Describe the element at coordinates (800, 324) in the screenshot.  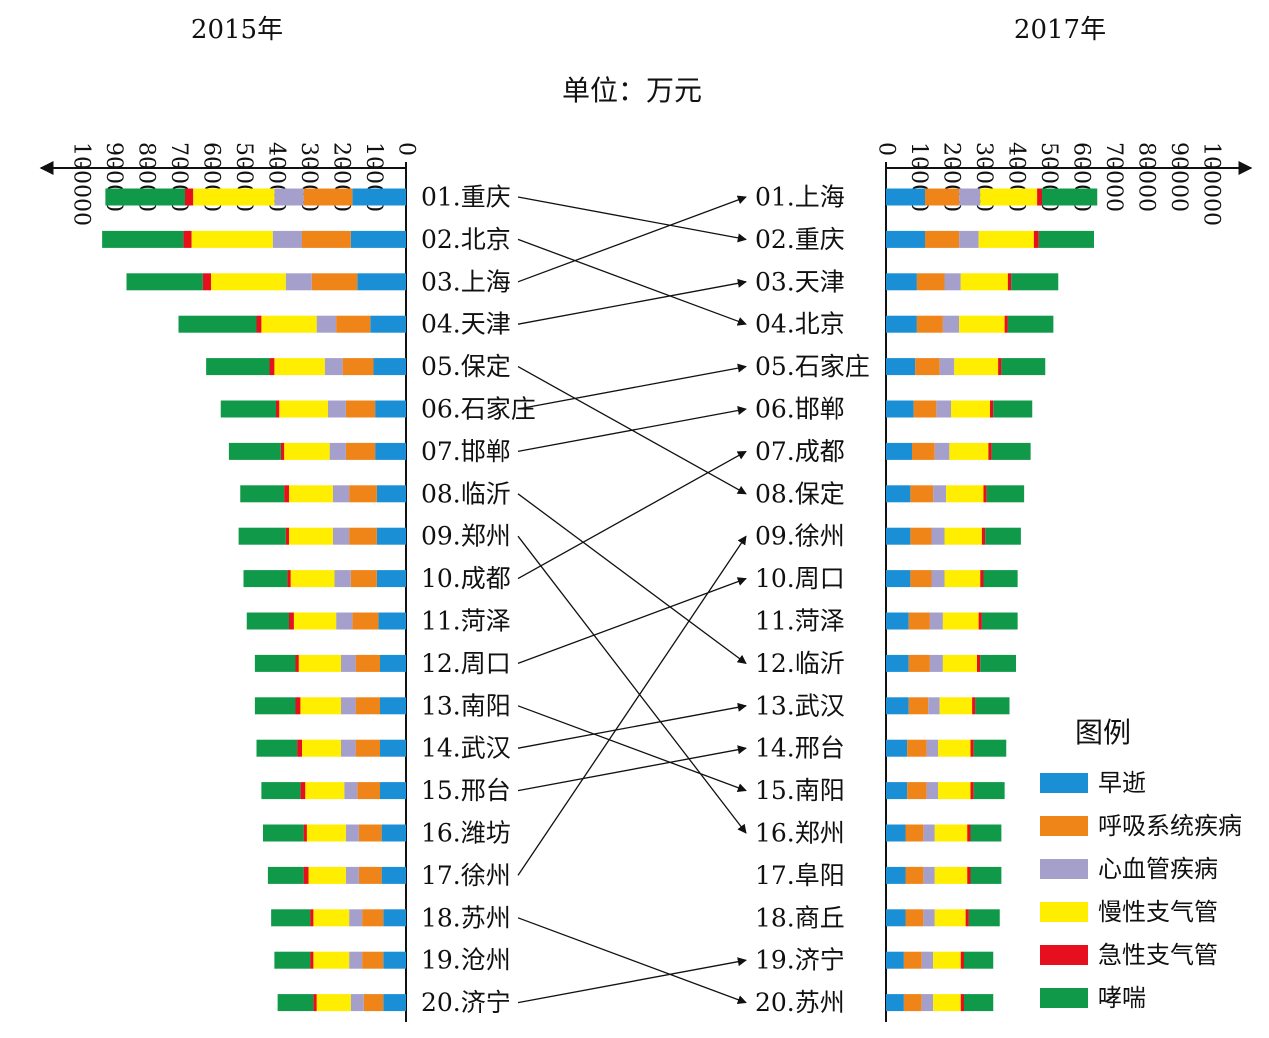
I see `category-label: 04.北京` at that location.